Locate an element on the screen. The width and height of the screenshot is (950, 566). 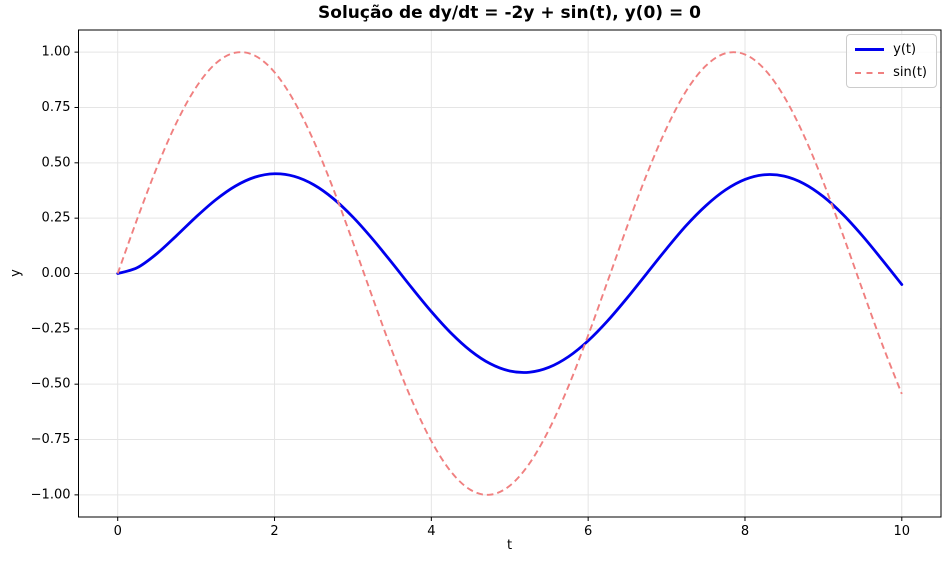
legend: y(t) sin(t) is located at coordinates (891, 61).